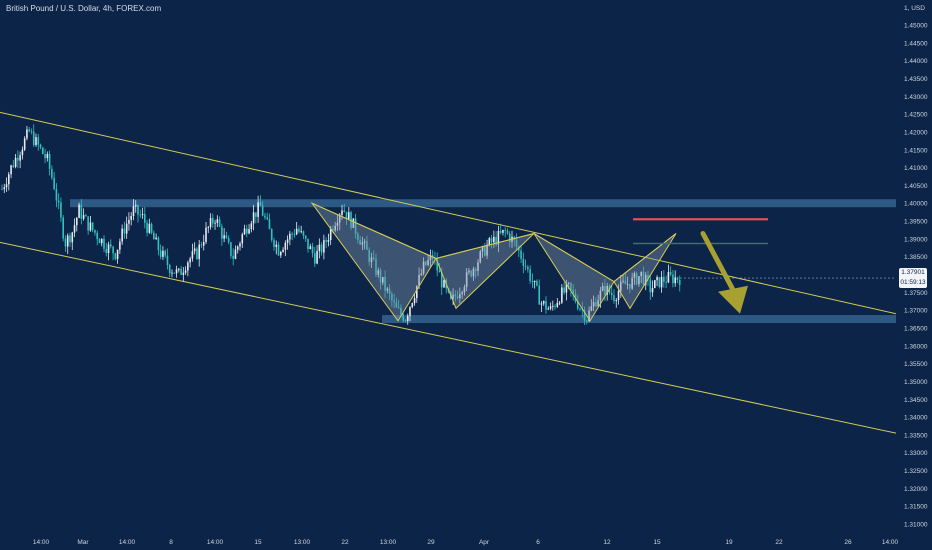 Image resolution: width=932 pixels, height=550 pixels. I want to click on price-tick-label: 1.40000, so click(916, 204).